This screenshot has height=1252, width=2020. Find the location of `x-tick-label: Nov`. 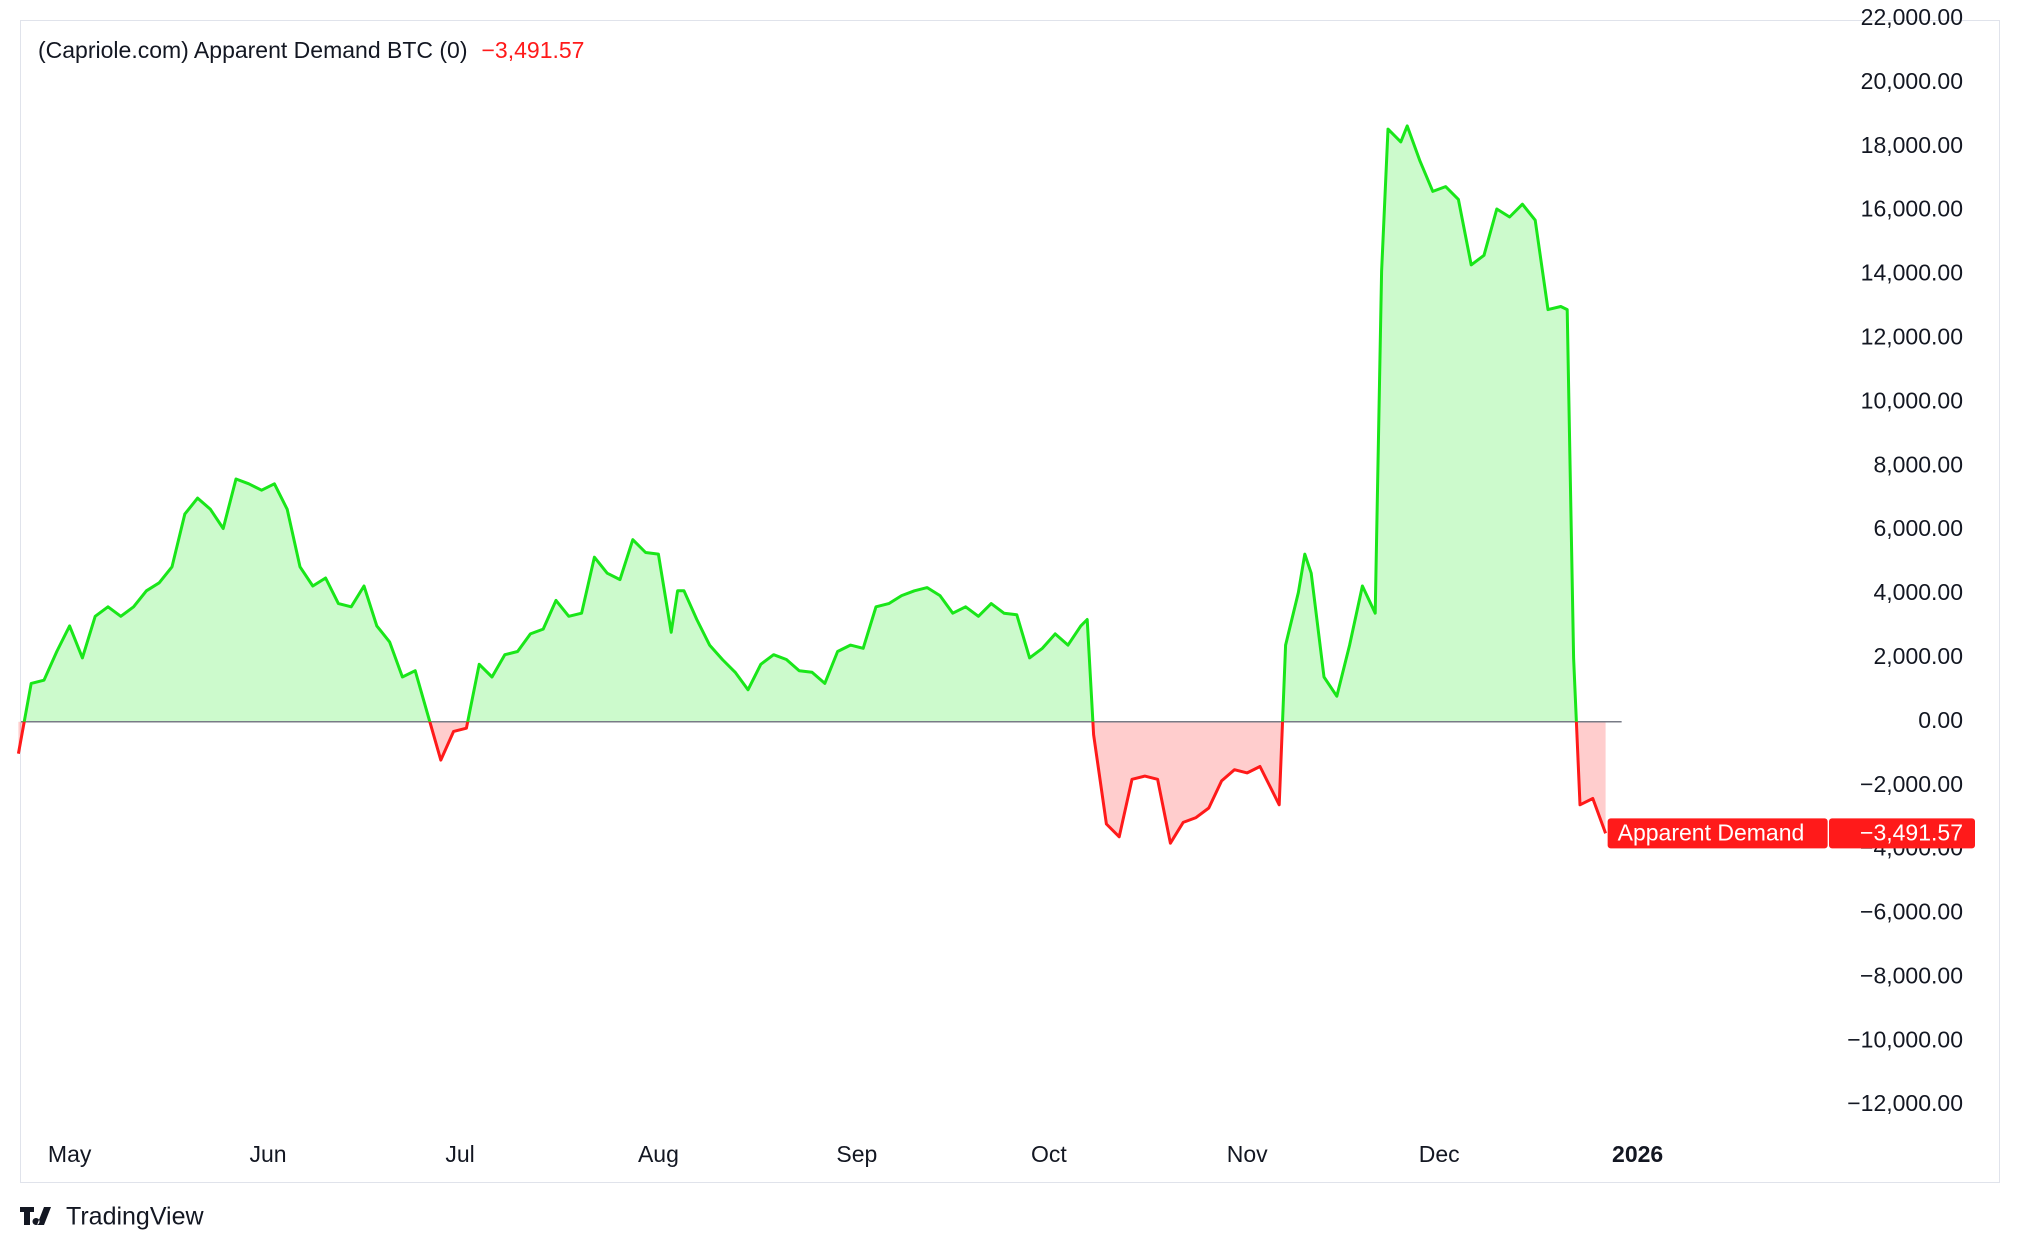

x-tick-label: Nov is located at coordinates (1247, 1154).